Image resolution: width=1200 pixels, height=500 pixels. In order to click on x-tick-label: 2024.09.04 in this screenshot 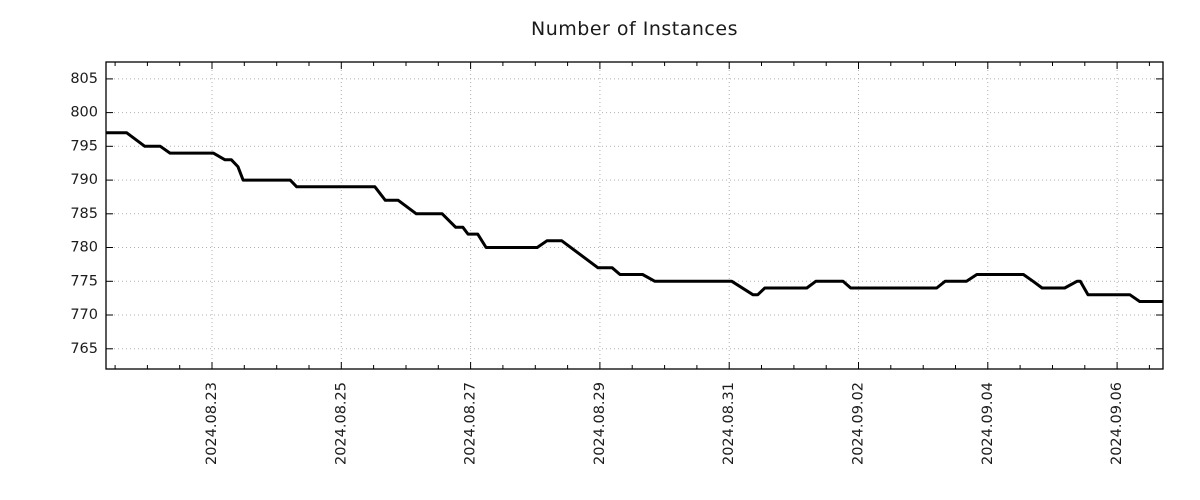, I will do `click(988, 423)`.